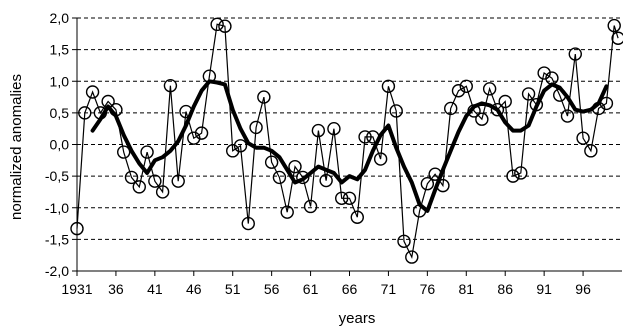  Describe the element at coordinates (57, 271) in the screenshot. I see `y-tick-label: -2,0` at that location.